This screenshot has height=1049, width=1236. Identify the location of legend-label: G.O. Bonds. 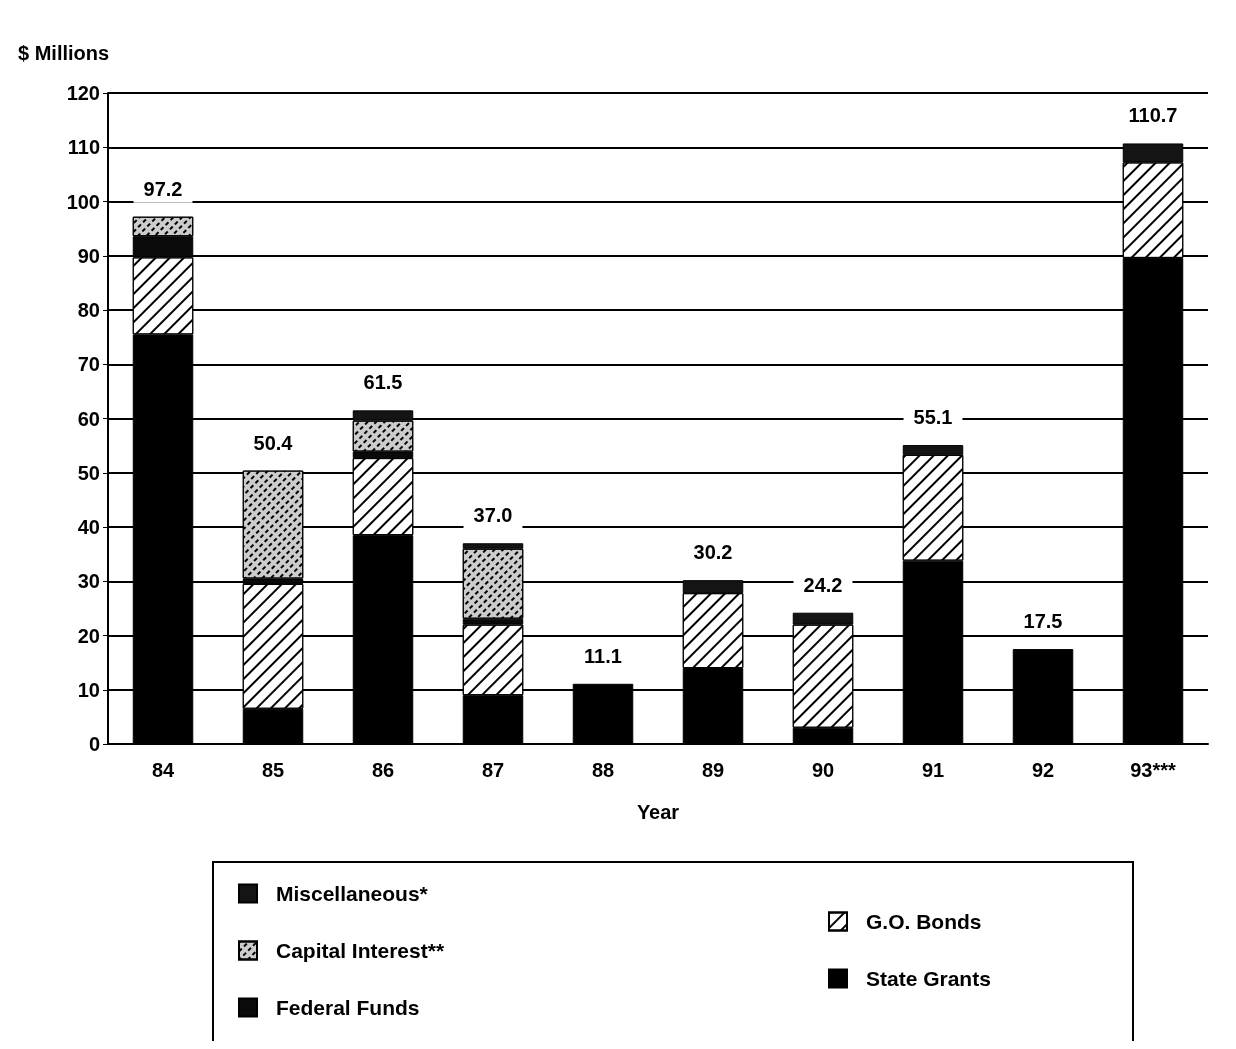
(924, 921).